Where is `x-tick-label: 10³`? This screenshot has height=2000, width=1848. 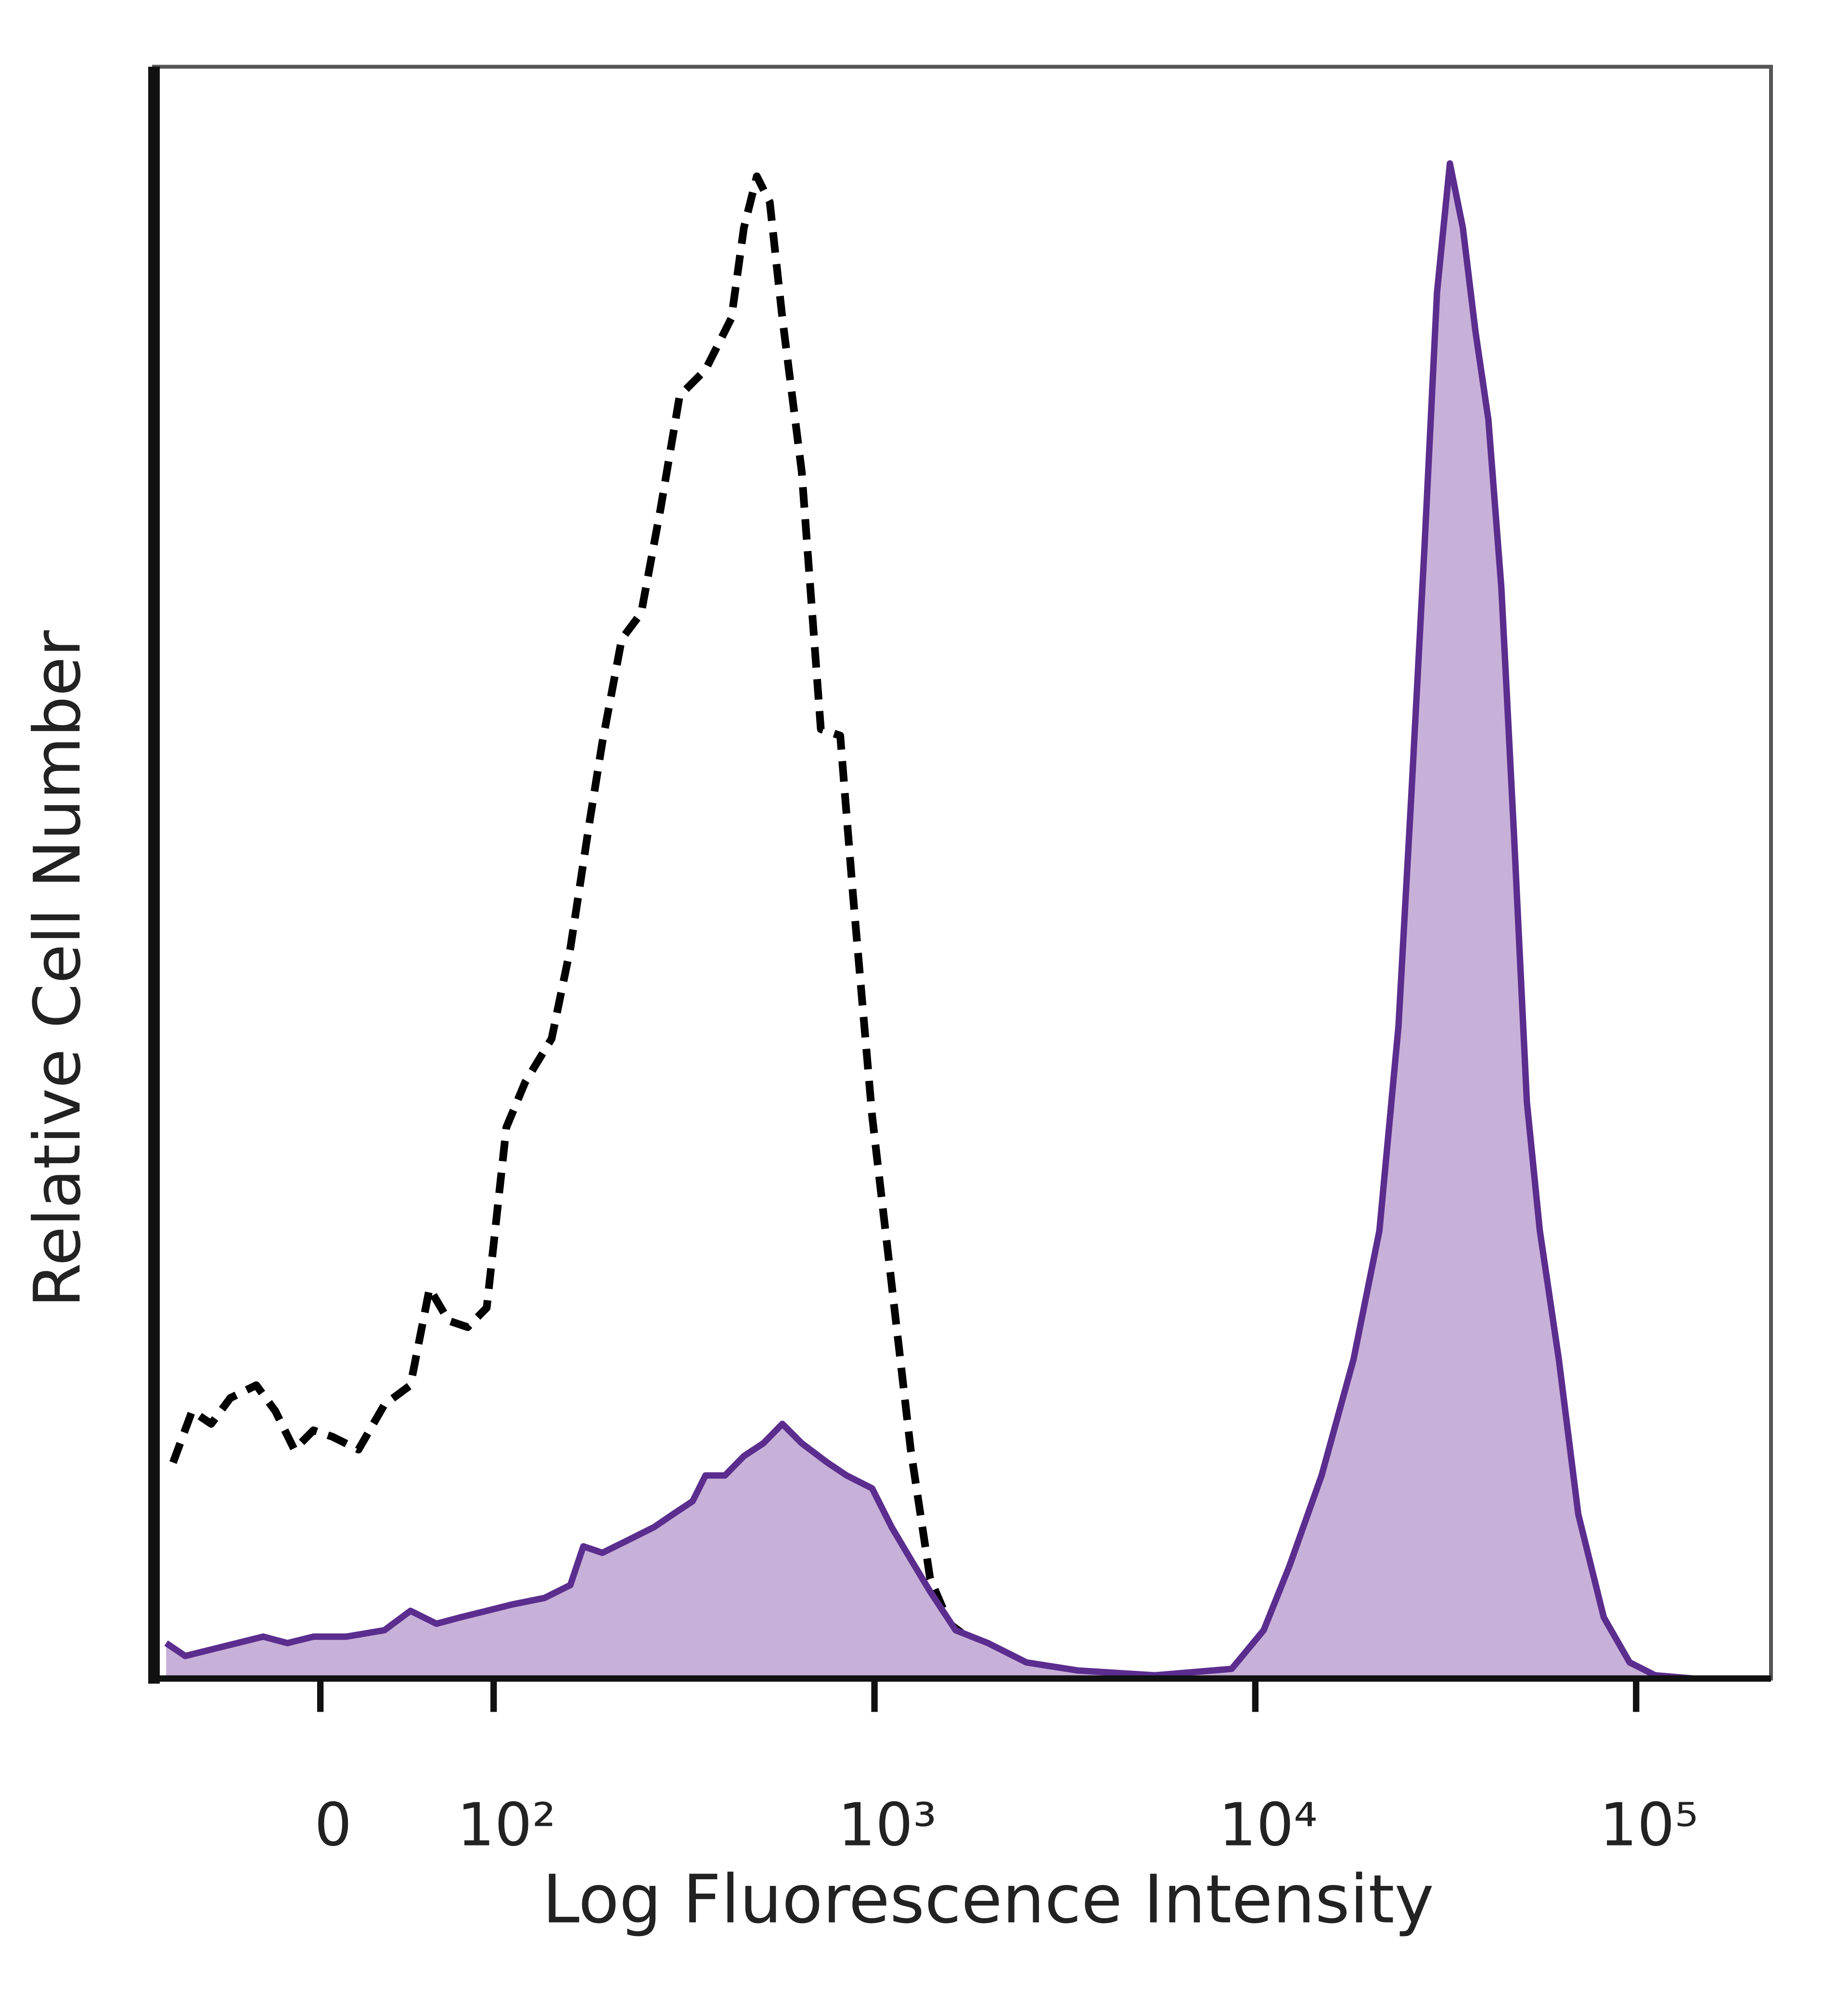 x-tick-label: 10³ is located at coordinates (887, 1825).